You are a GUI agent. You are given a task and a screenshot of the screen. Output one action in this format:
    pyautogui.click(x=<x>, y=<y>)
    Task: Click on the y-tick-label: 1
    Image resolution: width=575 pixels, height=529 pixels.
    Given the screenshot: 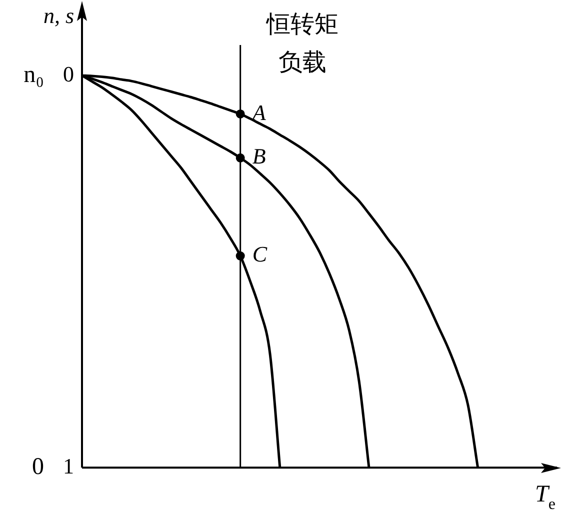 What is the action you would take?
    pyautogui.click(x=68, y=465)
    